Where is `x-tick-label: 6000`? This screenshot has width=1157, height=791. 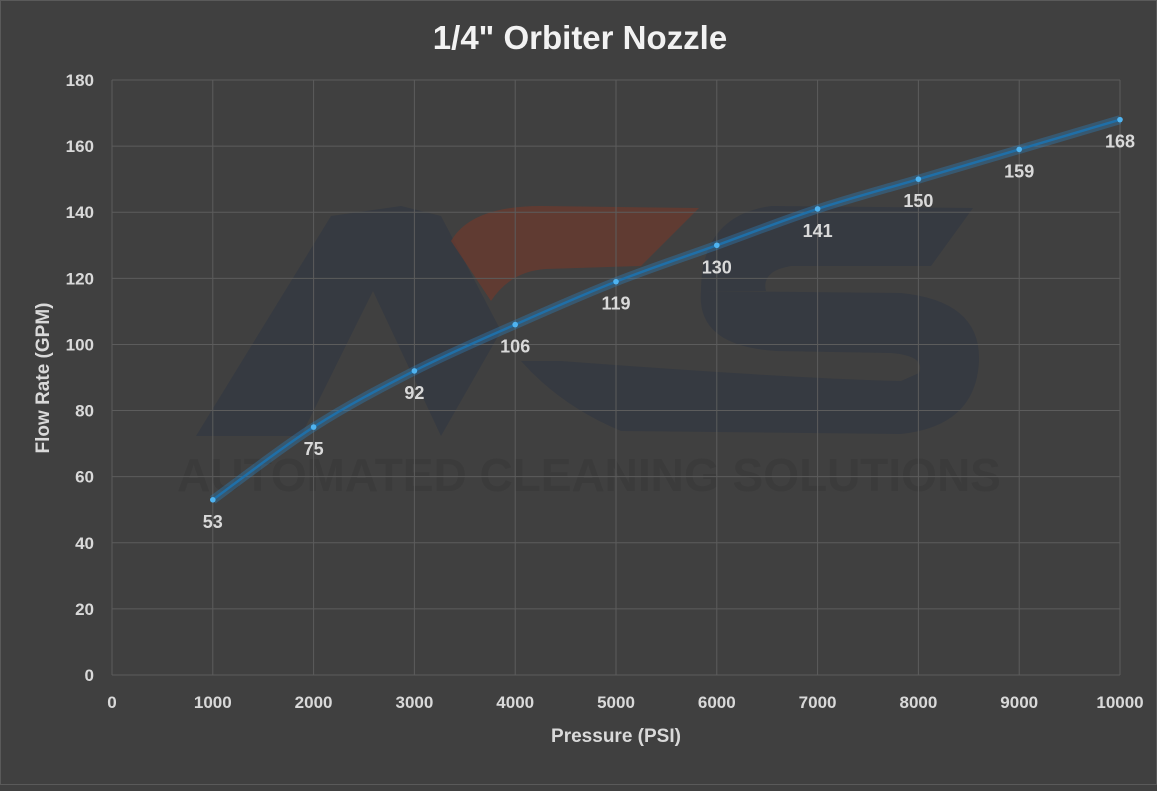
x-tick-label: 6000 is located at coordinates (717, 702).